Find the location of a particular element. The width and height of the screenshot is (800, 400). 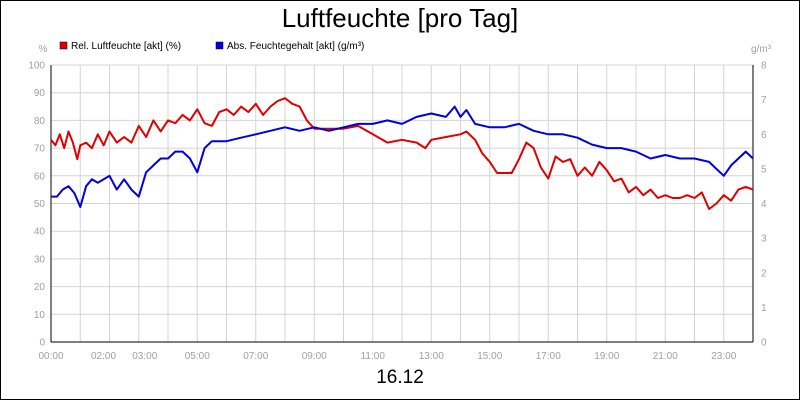

y-tick-label-left: 90 is located at coordinates (40, 93).